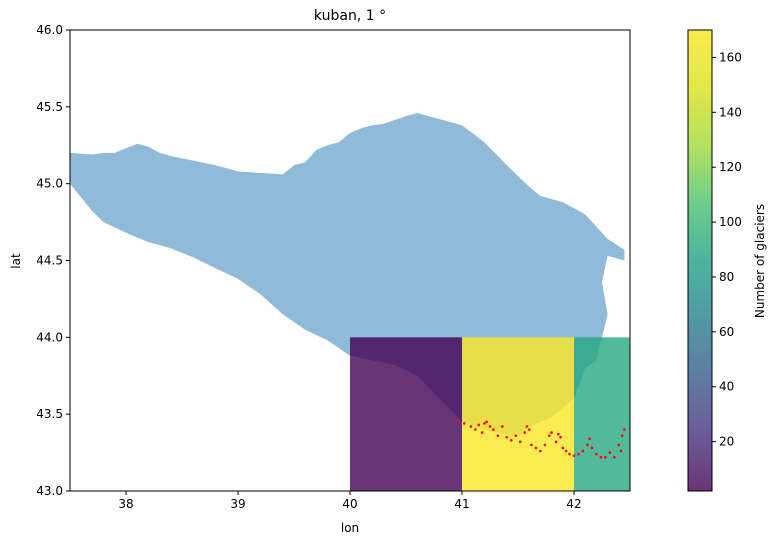 This screenshot has width=777, height=545. I want to click on colorbar-gradient, so click(700, 260).